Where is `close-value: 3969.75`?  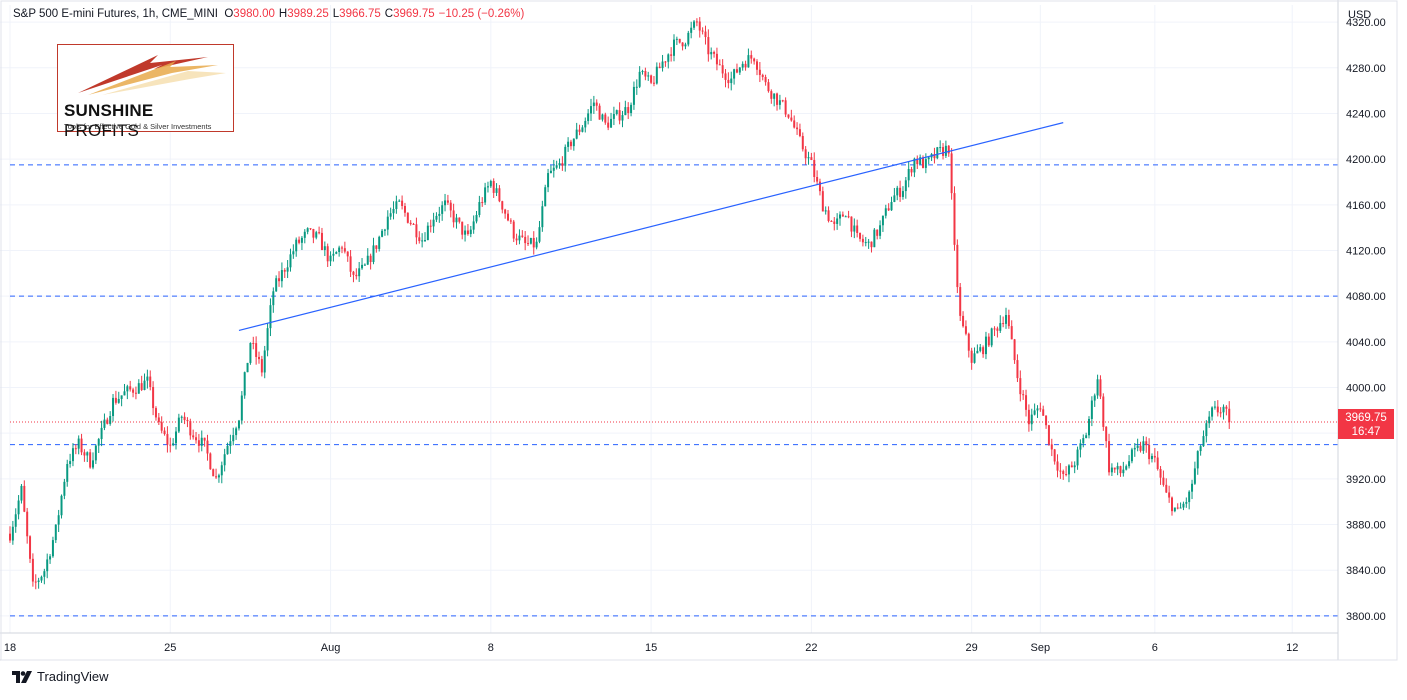 close-value: 3969.75 is located at coordinates (414, 14).